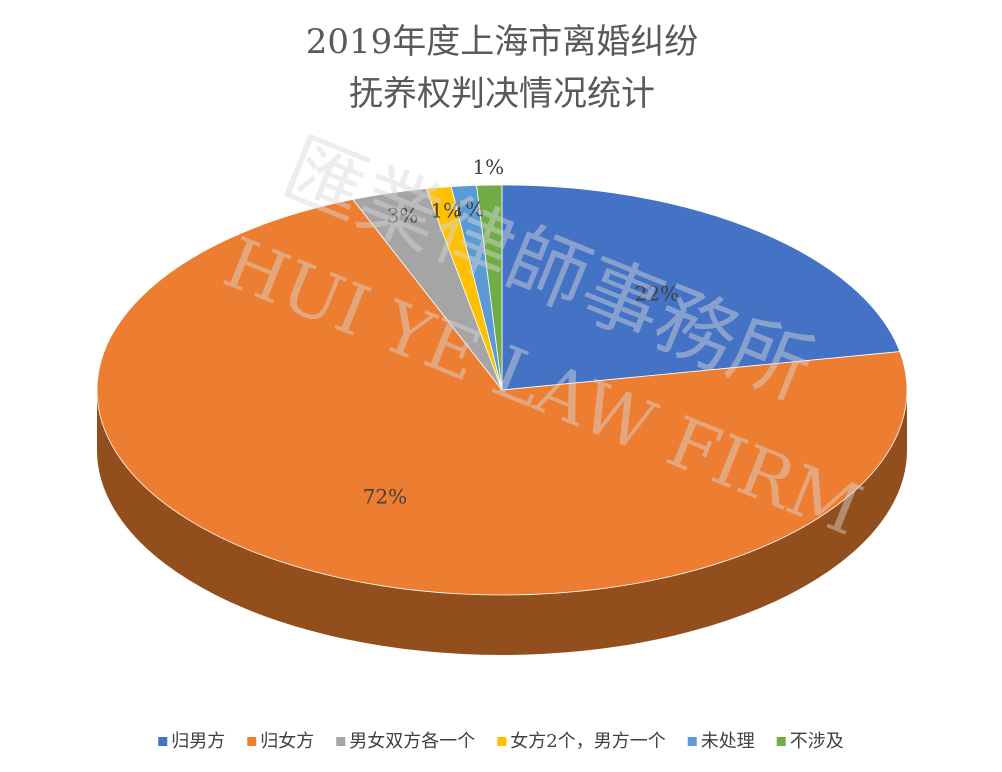 The width and height of the screenshot is (1002, 772). What do you see at coordinates (728, 741) in the screenshot?
I see `legend-label: 未处理` at bounding box center [728, 741].